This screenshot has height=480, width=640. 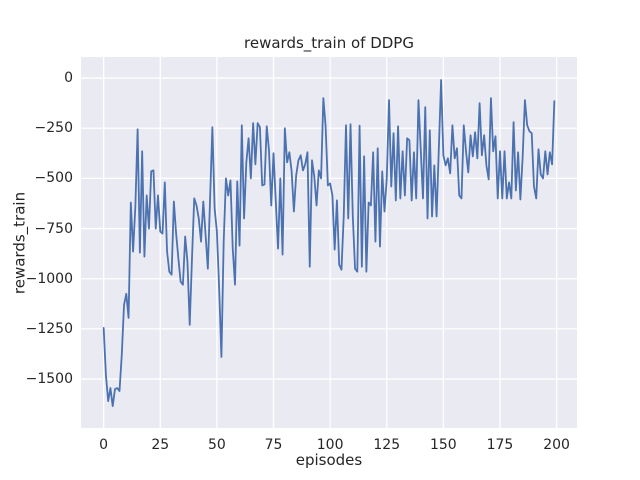 What do you see at coordinates (273, 445) in the screenshot?
I see `x-tick-label: 75` at bounding box center [273, 445].